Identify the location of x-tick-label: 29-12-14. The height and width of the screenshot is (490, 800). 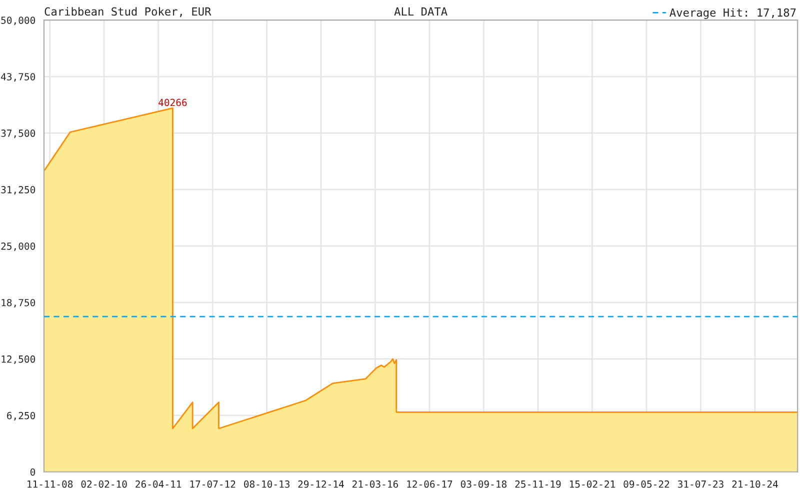
(321, 484).